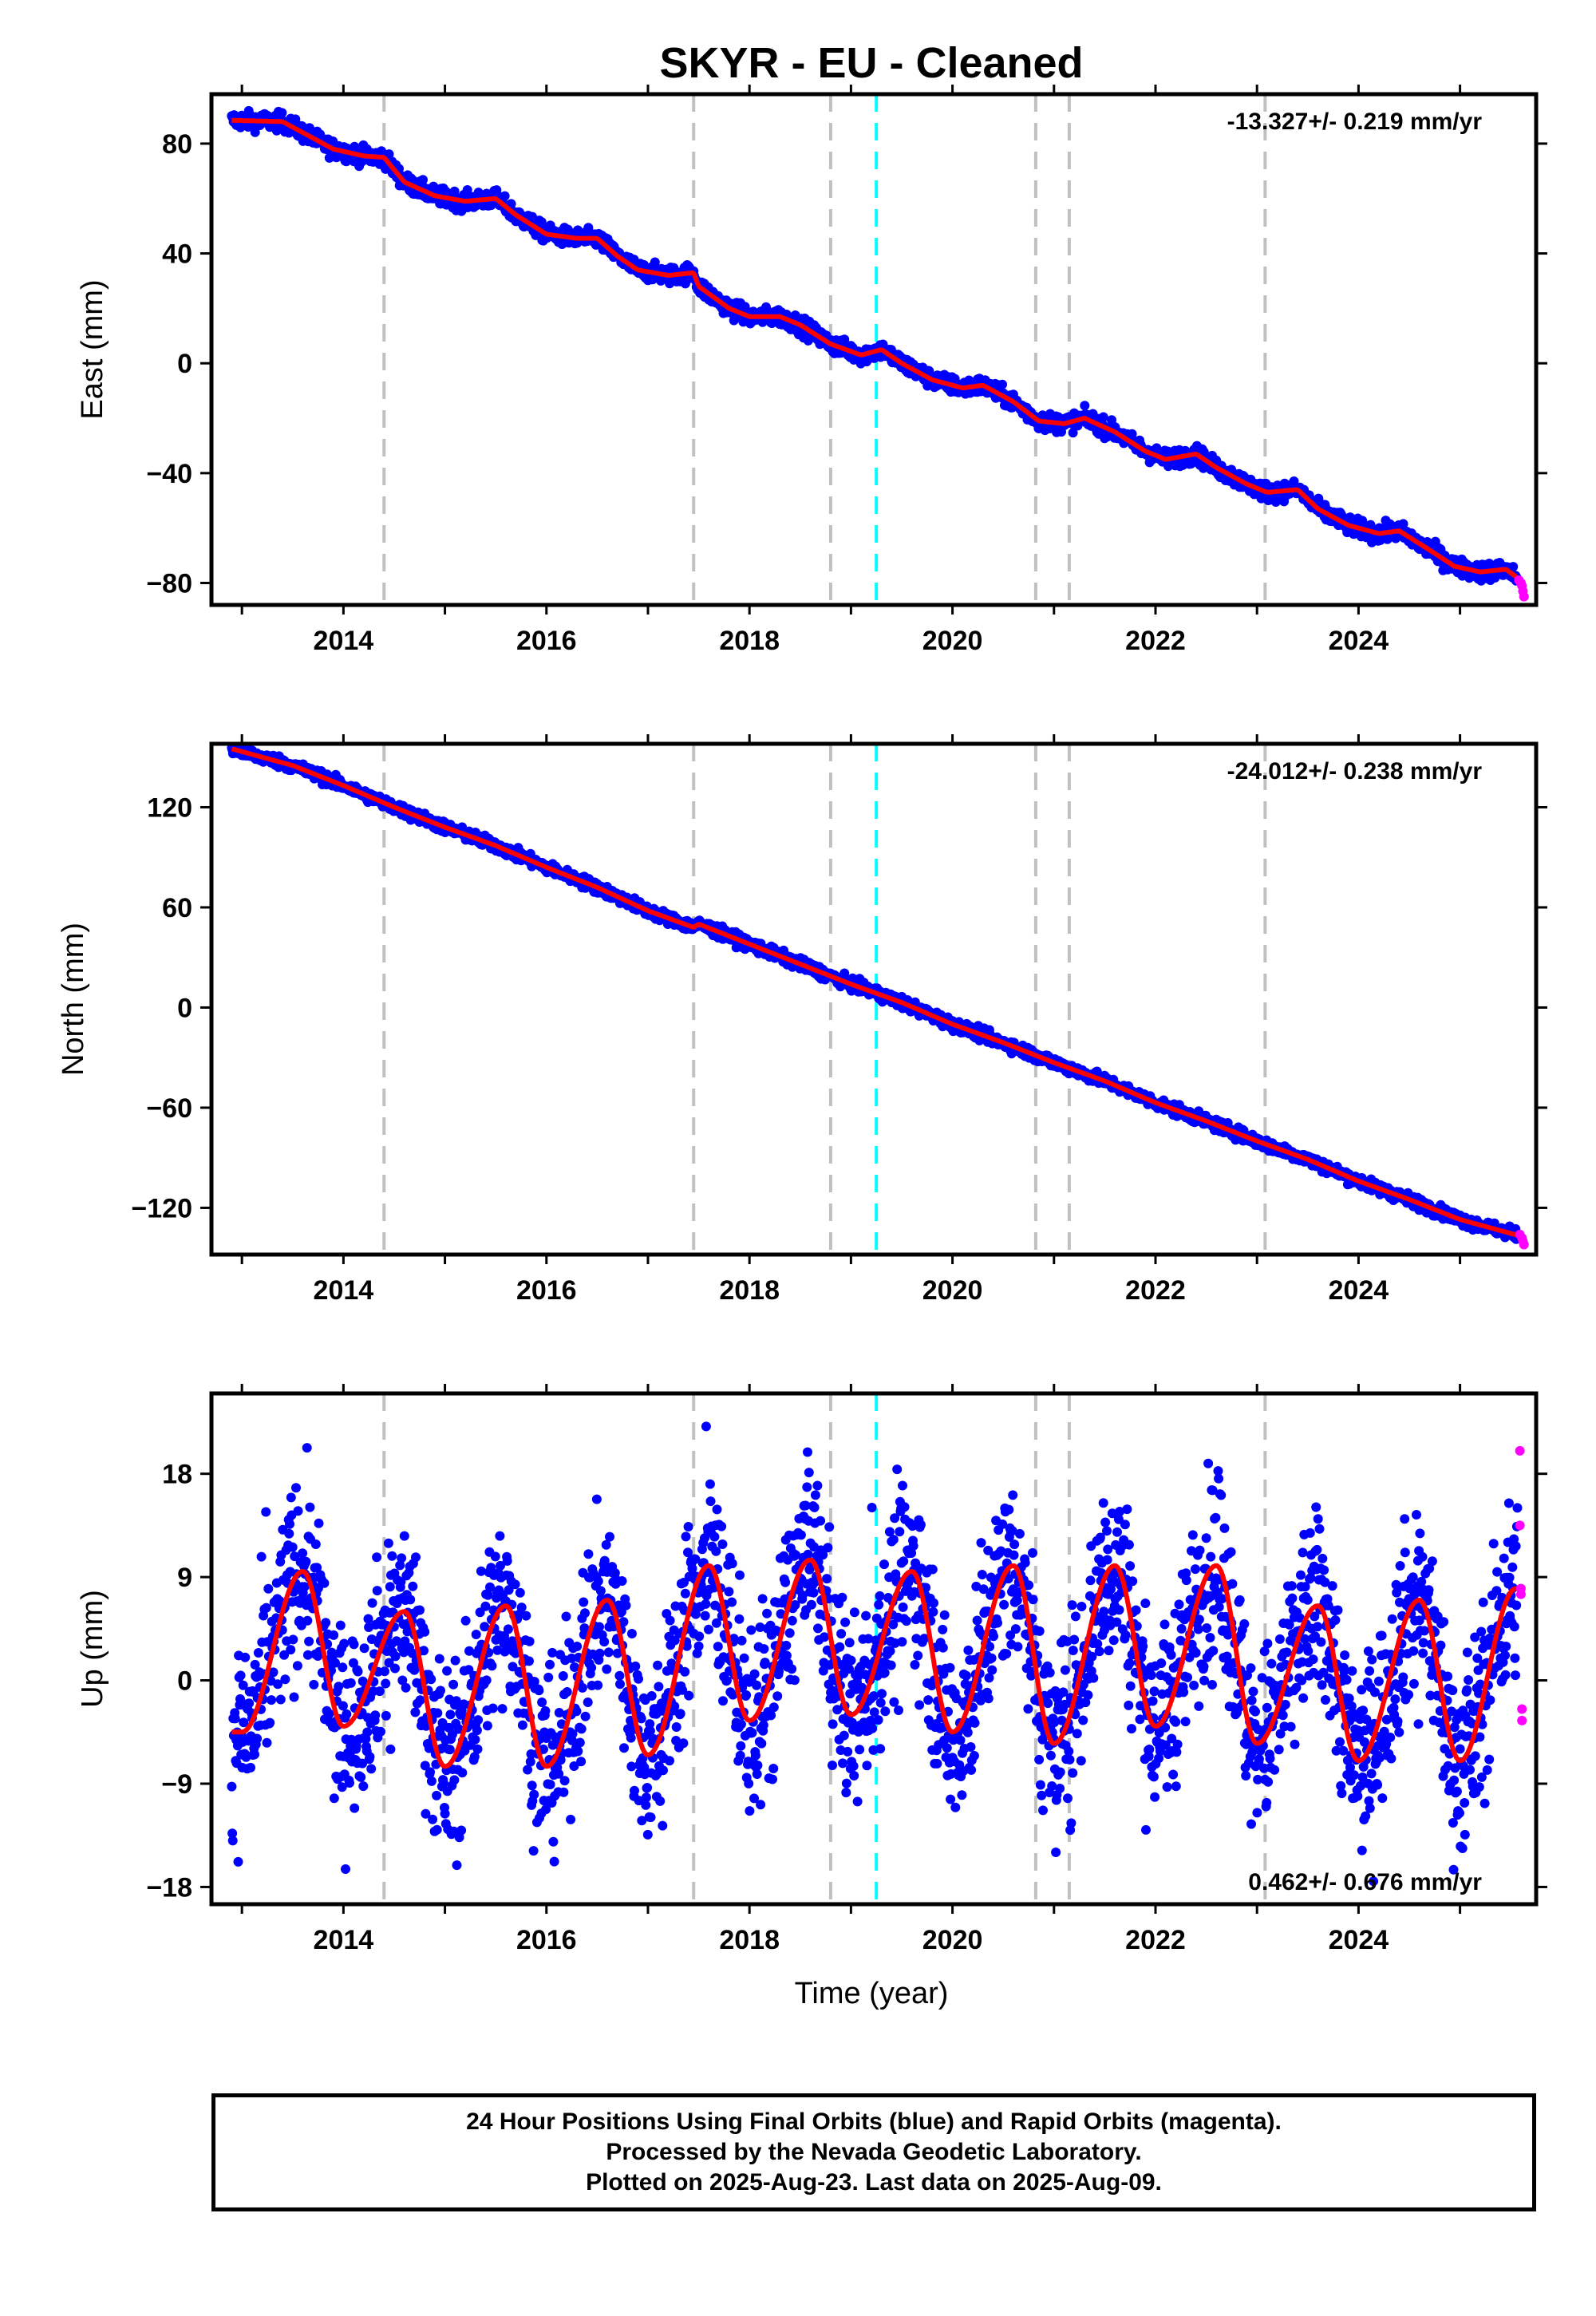 The width and height of the screenshot is (1596, 2316). I want to click on east-y-tick-label: 80, so click(177, 144).